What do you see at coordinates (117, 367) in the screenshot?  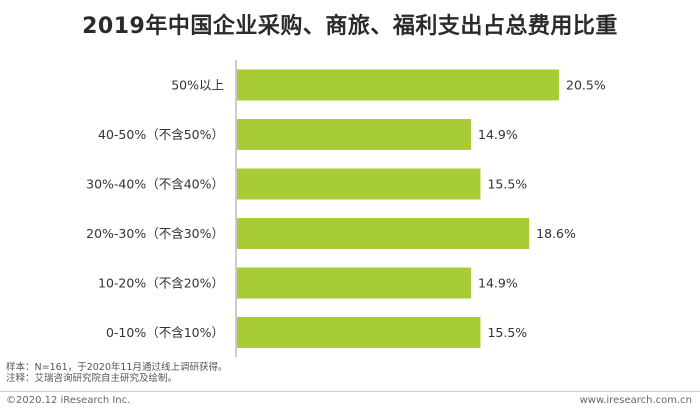 I see `sample-note: 样本：N=161，于2020年11月通过线上调研获得。` at bounding box center [117, 367].